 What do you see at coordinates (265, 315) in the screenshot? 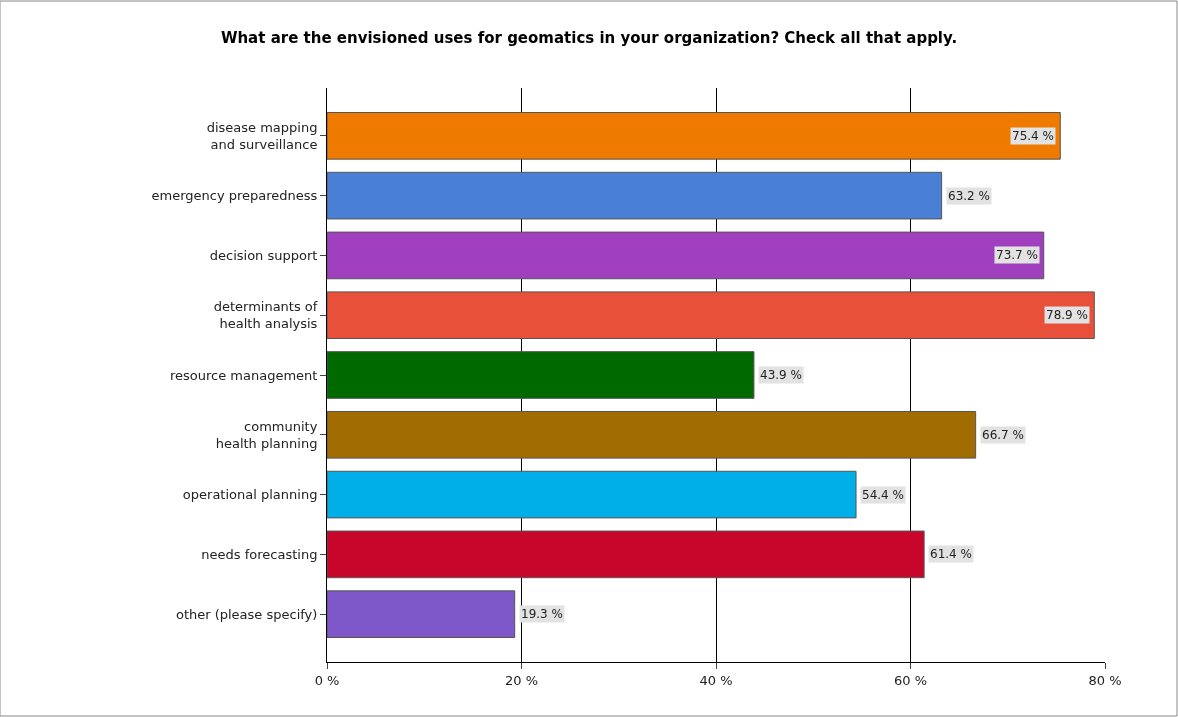
I see `y-tick-label: determinants of health analysis` at bounding box center [265, 315].